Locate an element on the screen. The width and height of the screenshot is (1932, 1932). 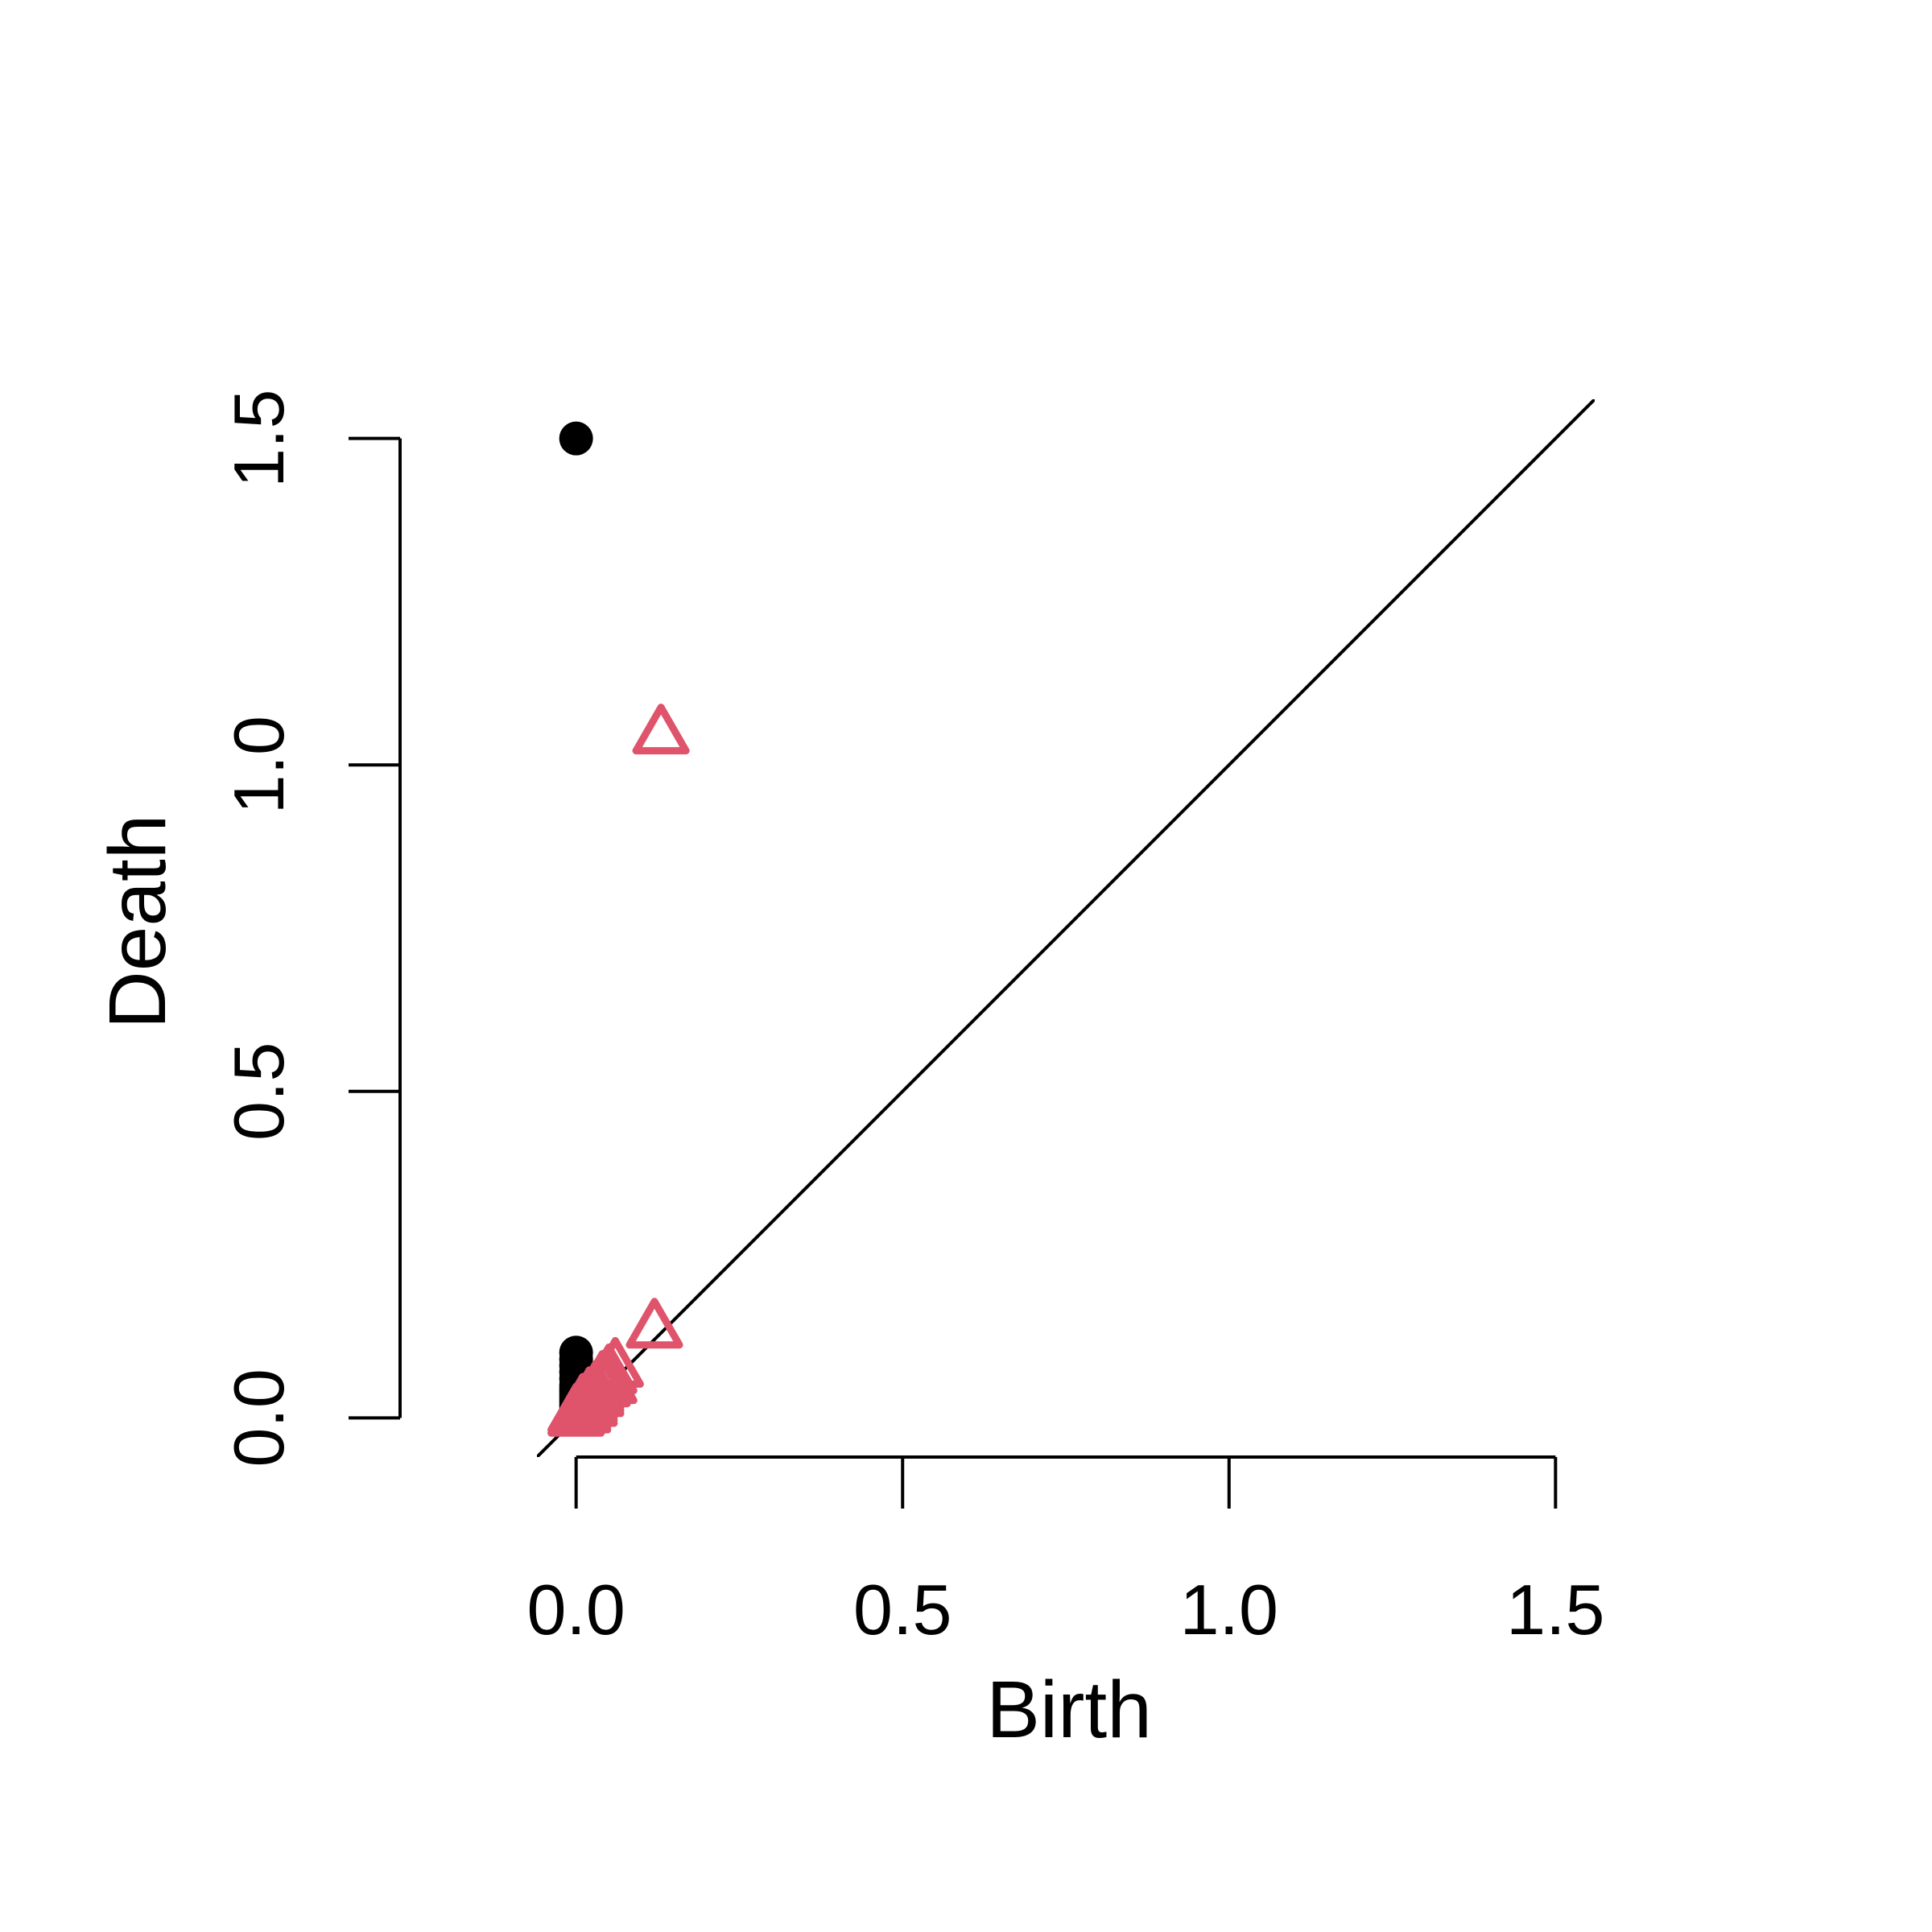
y-tick-label: 1.0 is located at coordinates (259, 765).